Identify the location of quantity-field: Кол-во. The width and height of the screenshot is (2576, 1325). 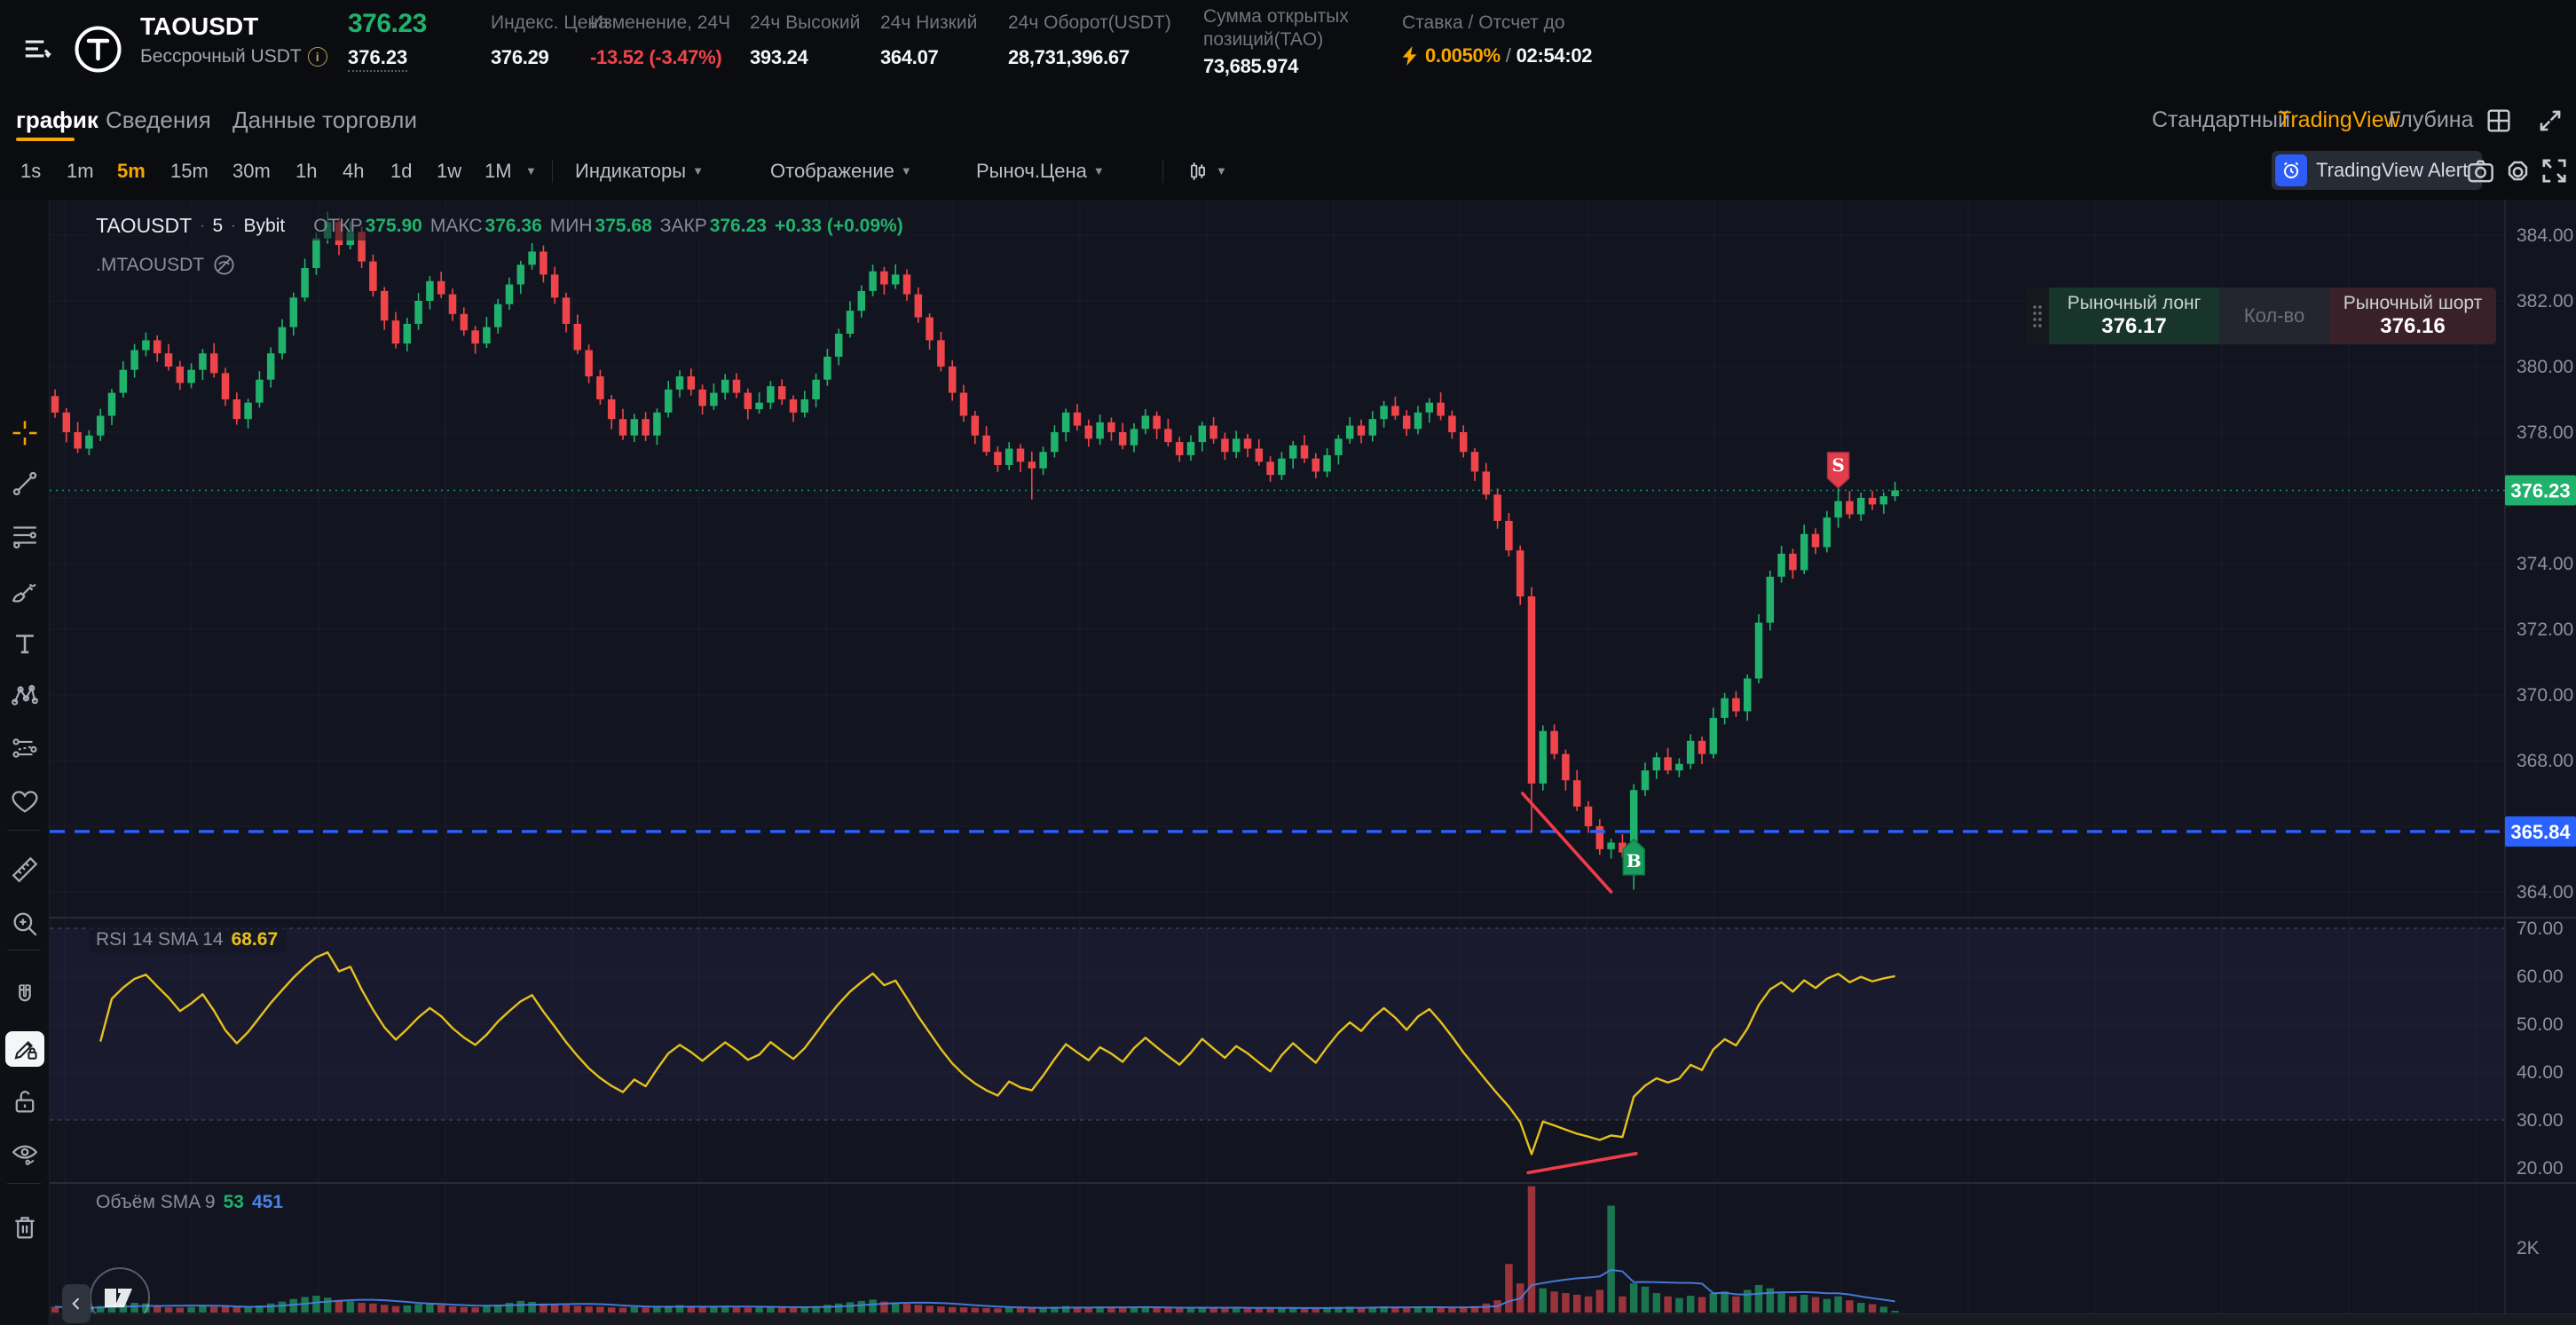
(2274, 316).